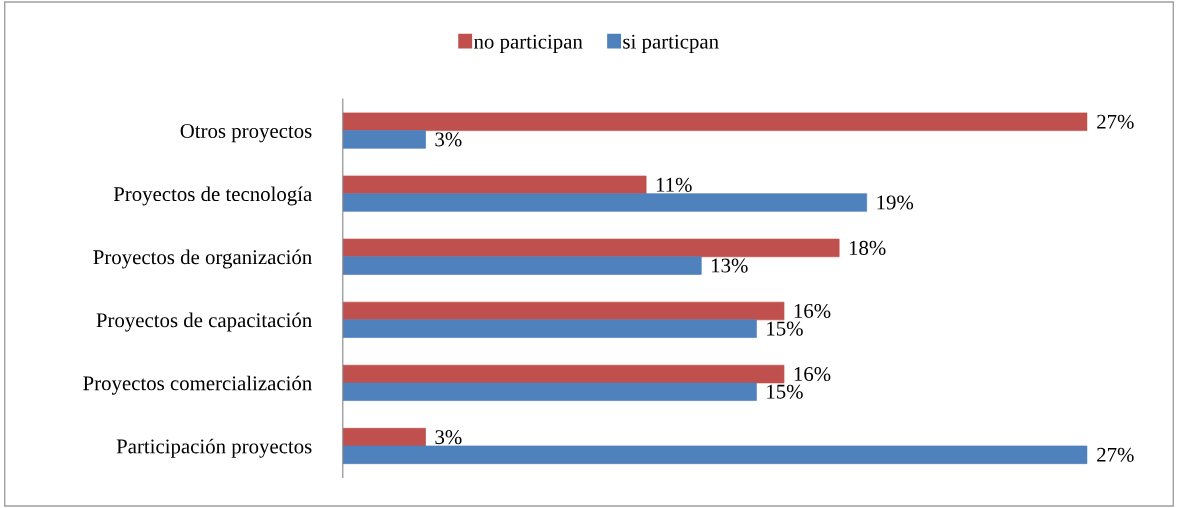 Image resolution: width=1178 pixels, height=508 pixels. I want to click on legend-label: no participan, so click(528, 43).